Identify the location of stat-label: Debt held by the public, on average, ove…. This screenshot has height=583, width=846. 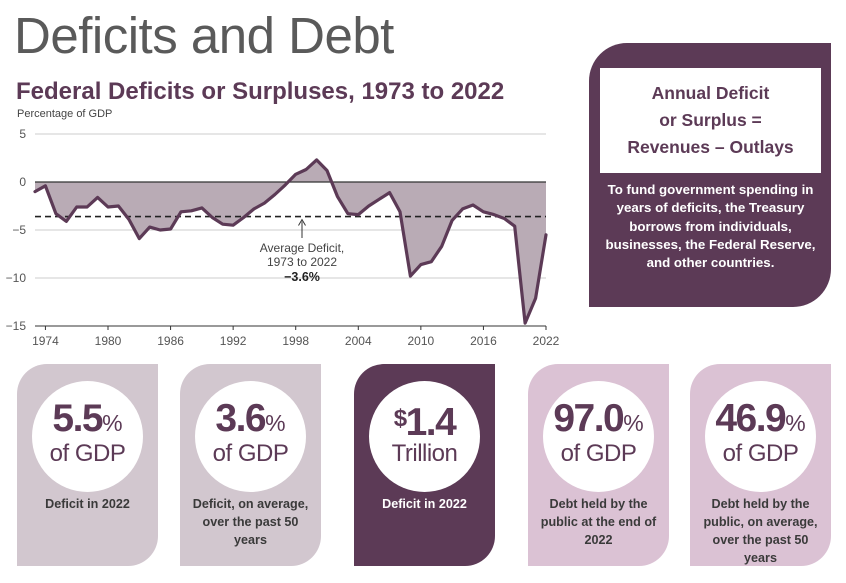
(760, 531).